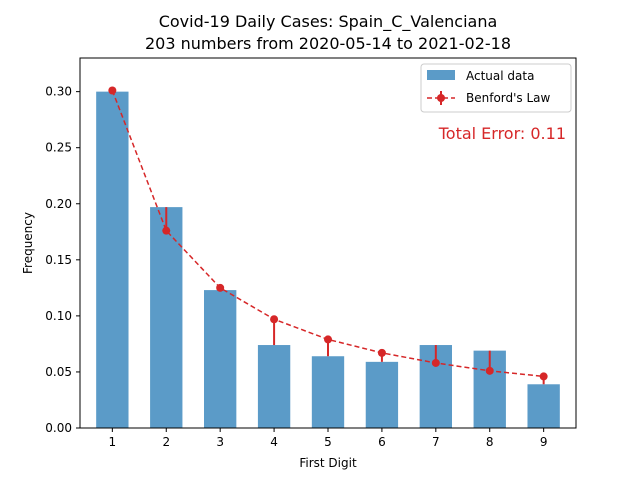 The width and height of the screenshot is (640, 480). What do you see at coordinates (58, 316) in the screenshot?
I see `y-tick-label-0.10: 0.10` at bounding box center [58, 316].